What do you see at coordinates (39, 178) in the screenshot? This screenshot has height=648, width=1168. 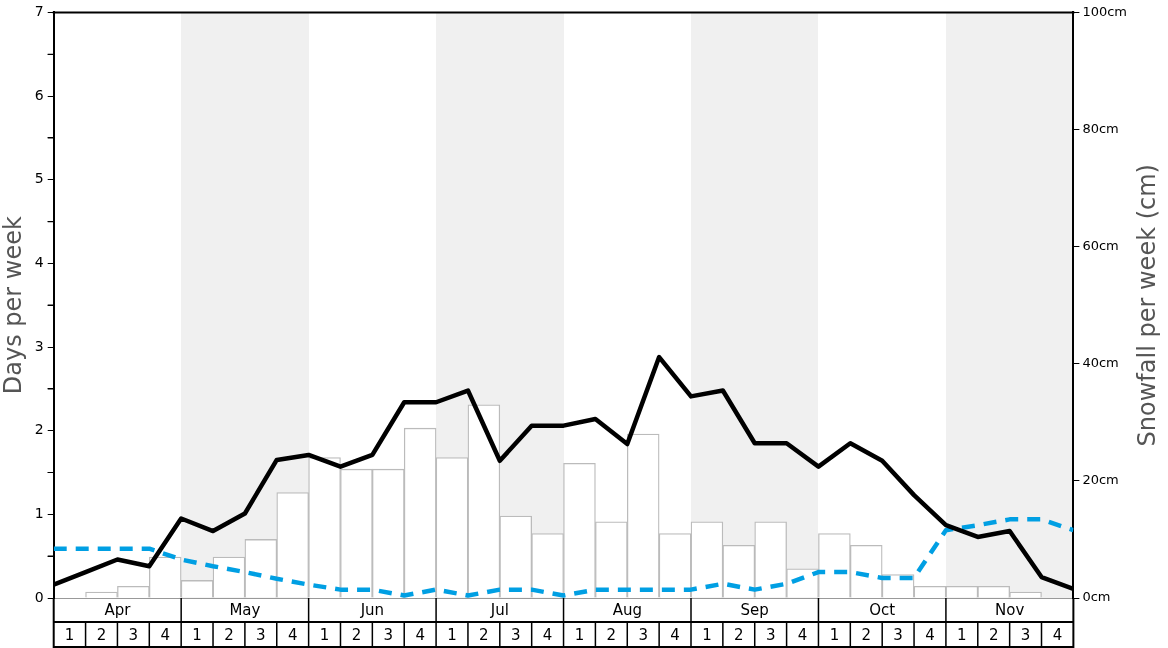 I see `y-tick-label: 5` at bounding box center [39, 178].